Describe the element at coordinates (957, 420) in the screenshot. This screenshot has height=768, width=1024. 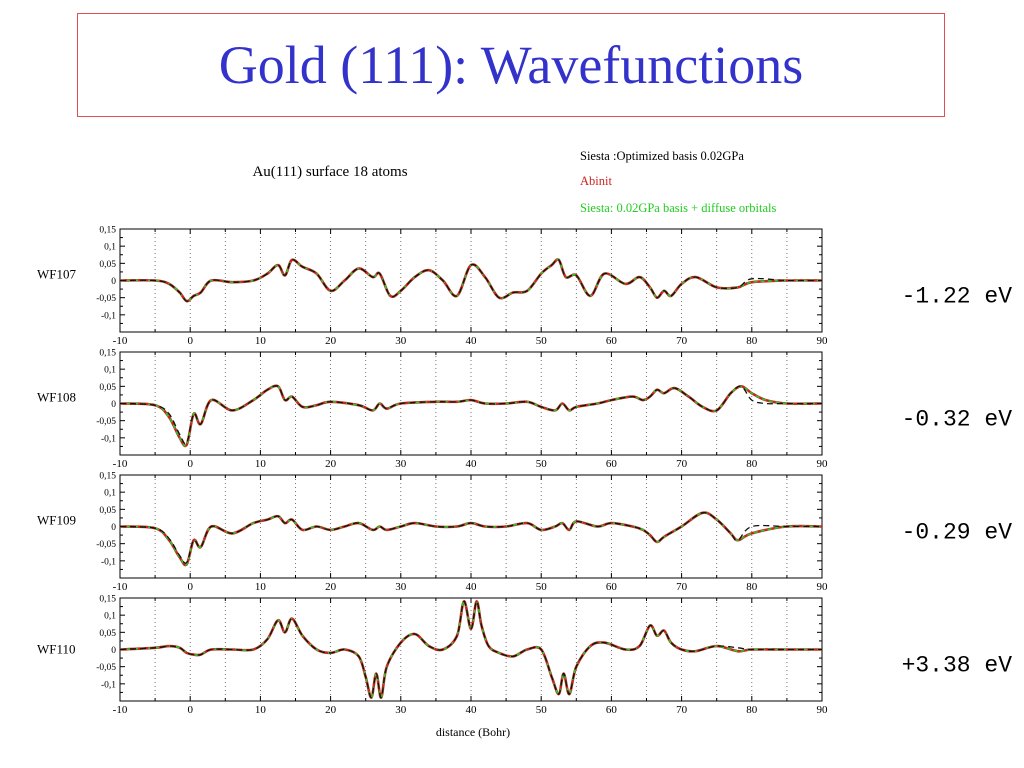
I see `energy-label: -0.32 eV` at that location.